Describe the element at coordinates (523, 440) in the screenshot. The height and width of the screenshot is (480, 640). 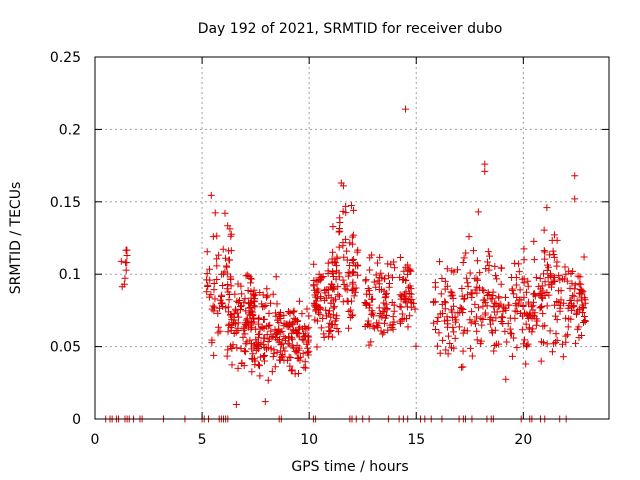
I see `x-tick-label: 20` at that location.